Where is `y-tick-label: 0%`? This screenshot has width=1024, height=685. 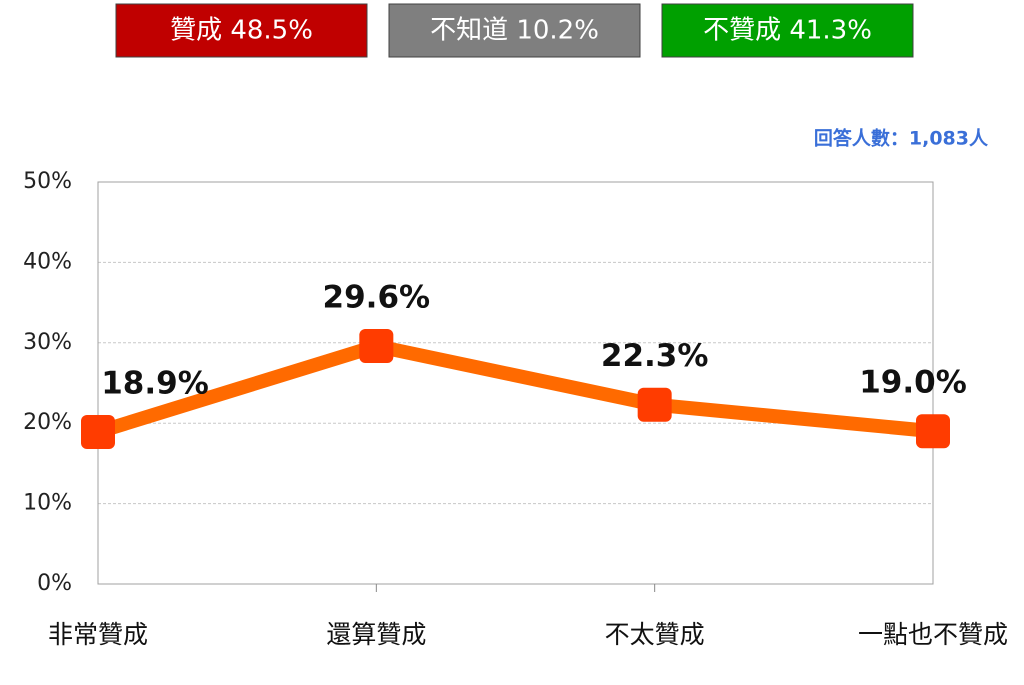 y-tick-label: 0% is located at coordinates (54, 583).